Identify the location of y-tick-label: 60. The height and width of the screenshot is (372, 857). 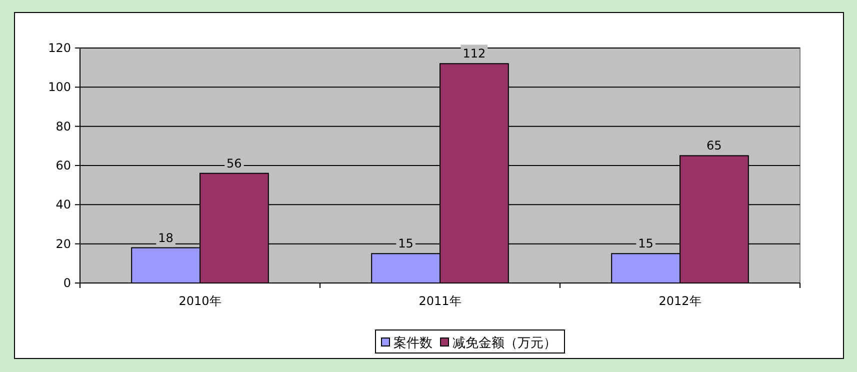
(63, 165).